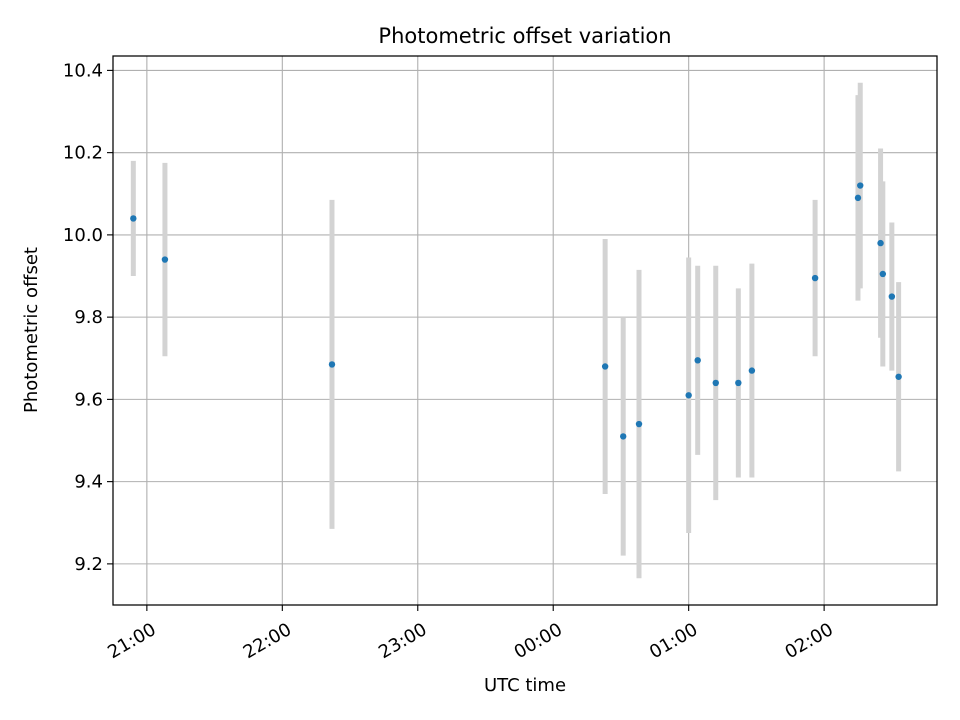 The image size is (960, 720). I want to click on y-tick-label: 10.0, so click(83, 235).